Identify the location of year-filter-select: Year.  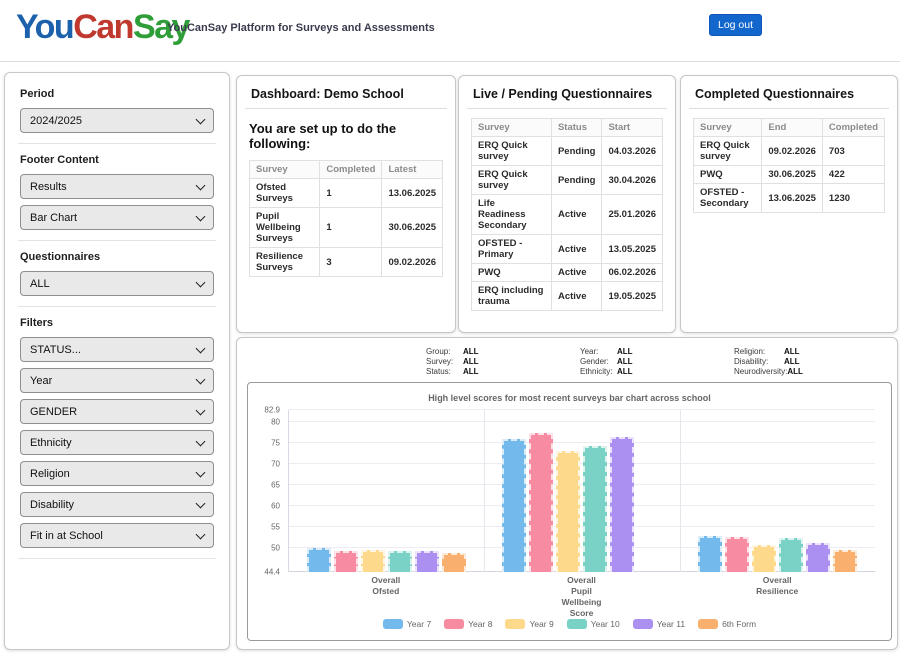
(117, 380).